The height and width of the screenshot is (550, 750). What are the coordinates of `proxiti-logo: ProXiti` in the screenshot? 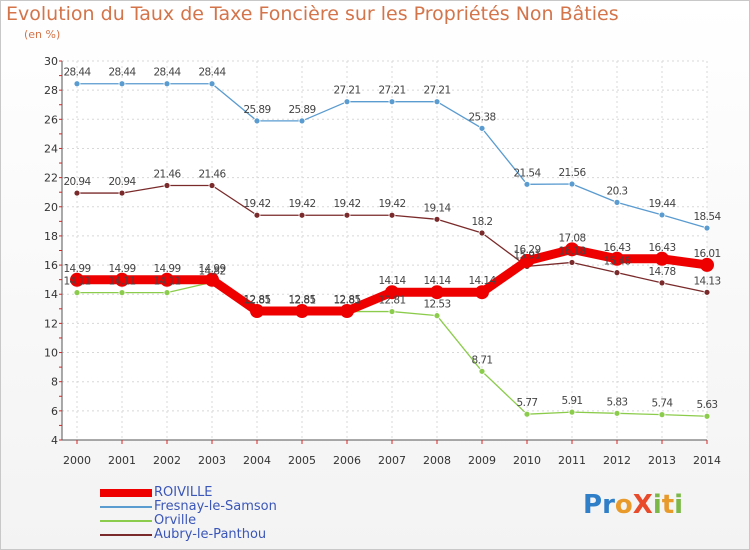 It's located at (633, 505).